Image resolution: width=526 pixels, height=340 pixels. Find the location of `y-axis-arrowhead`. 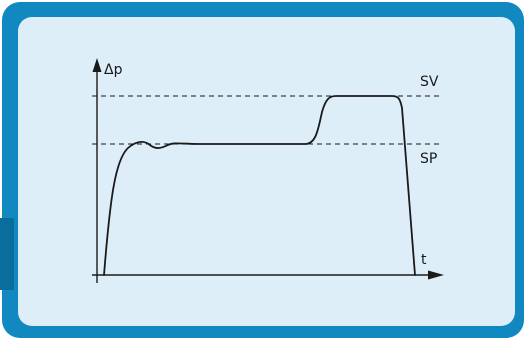

y-axis-arrowhead is located at coordinates (97, 65).